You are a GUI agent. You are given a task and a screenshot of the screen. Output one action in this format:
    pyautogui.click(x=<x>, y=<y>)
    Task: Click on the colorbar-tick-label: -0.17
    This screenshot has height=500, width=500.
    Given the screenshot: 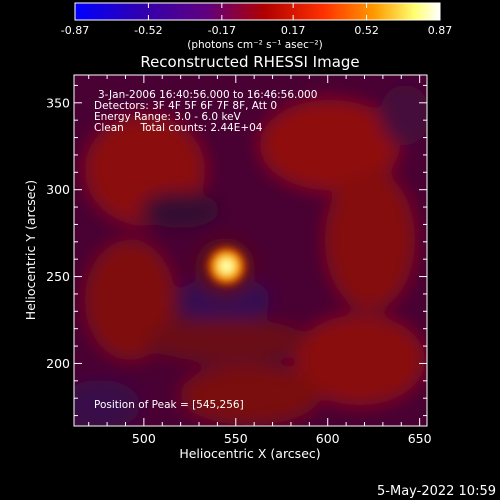 What is the action you would take?
    pyautogui.click(x=222, y=30)
    